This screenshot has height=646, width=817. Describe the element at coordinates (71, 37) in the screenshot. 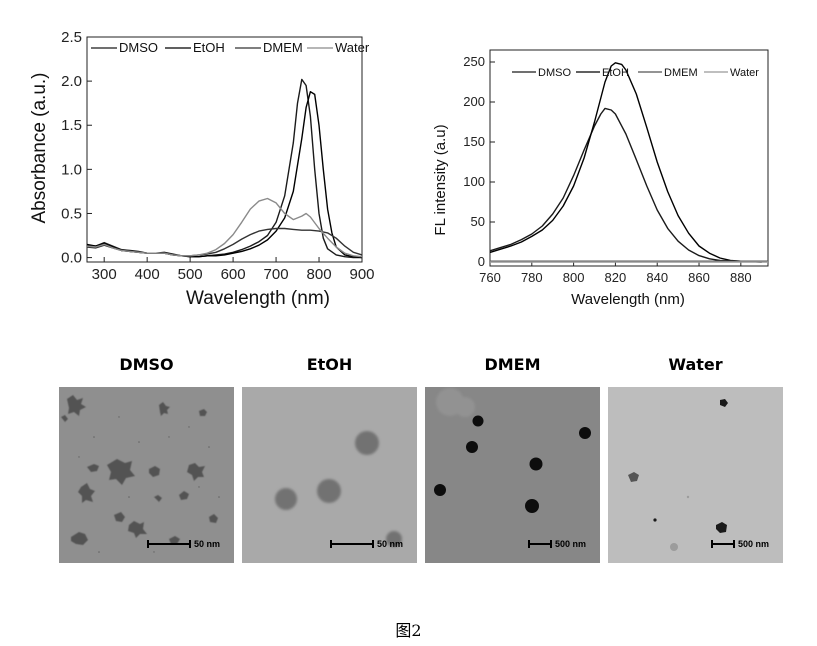

I see `y-tick-label: 2.5` at that location.